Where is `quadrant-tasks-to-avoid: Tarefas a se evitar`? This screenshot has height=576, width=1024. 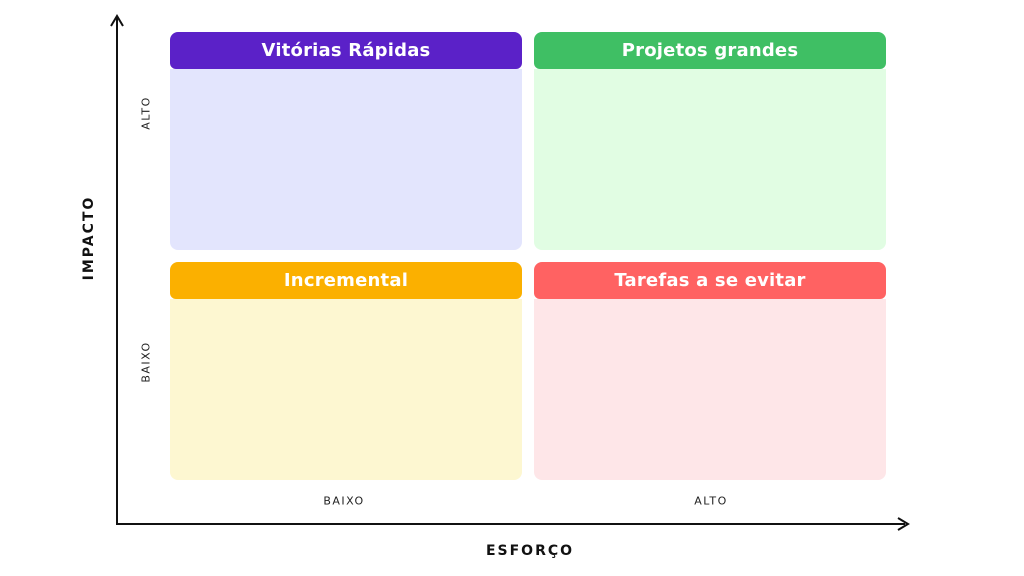
quadrant-tasks-to-avoid: Tarefas a se evitar is located at coordinates (710, 371).